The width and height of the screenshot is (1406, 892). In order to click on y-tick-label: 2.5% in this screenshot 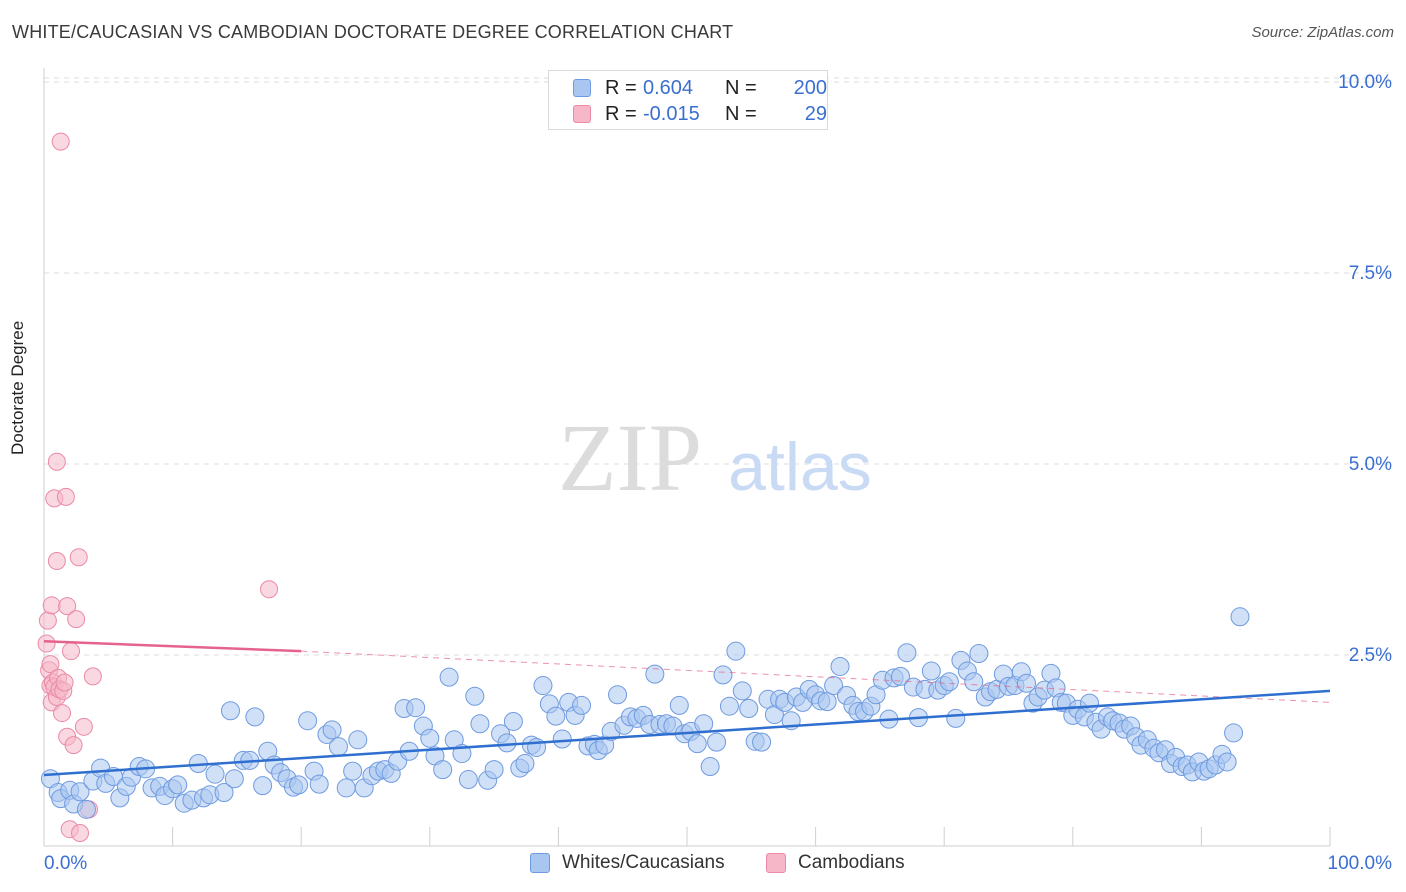, I will do `click(1370, 655)`.